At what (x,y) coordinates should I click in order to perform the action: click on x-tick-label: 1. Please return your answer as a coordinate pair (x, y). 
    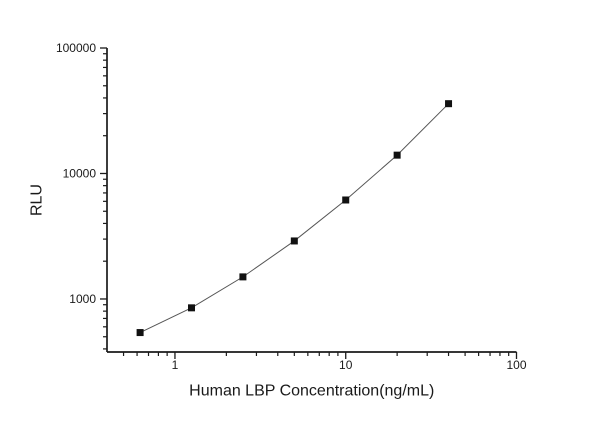
    Looking at the image, I should click on (175, 365).